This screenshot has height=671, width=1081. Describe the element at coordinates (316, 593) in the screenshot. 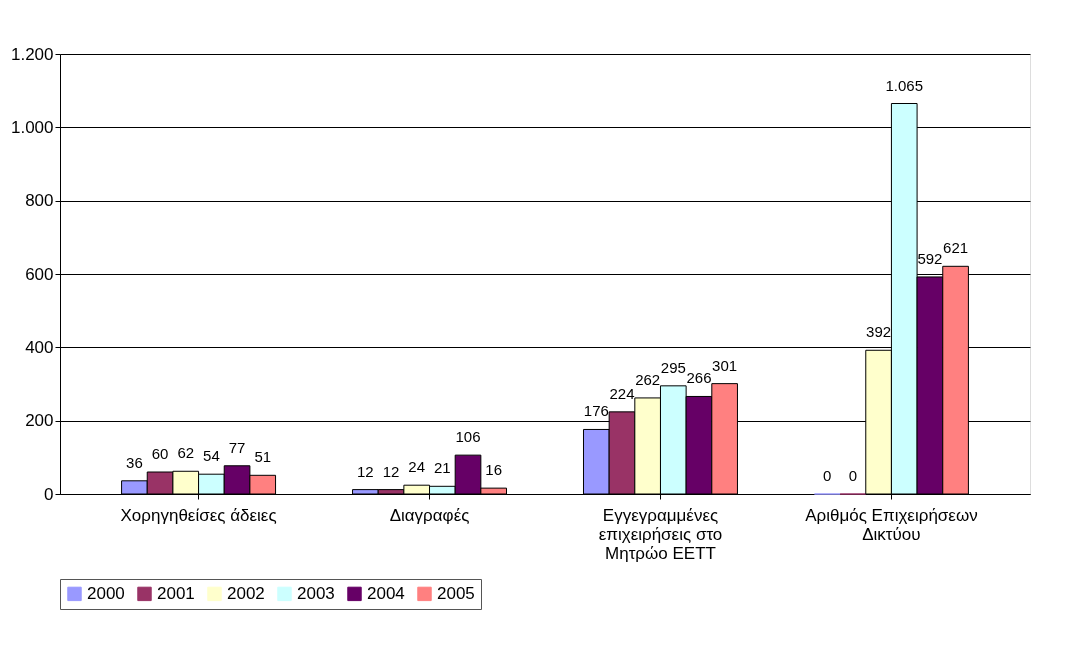

I see `legend-label: 2003` at that location.